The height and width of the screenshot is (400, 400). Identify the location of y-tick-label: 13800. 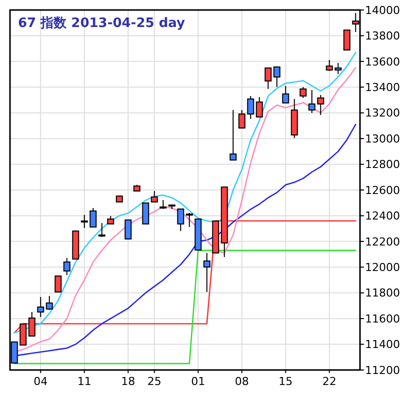
(382, 36).